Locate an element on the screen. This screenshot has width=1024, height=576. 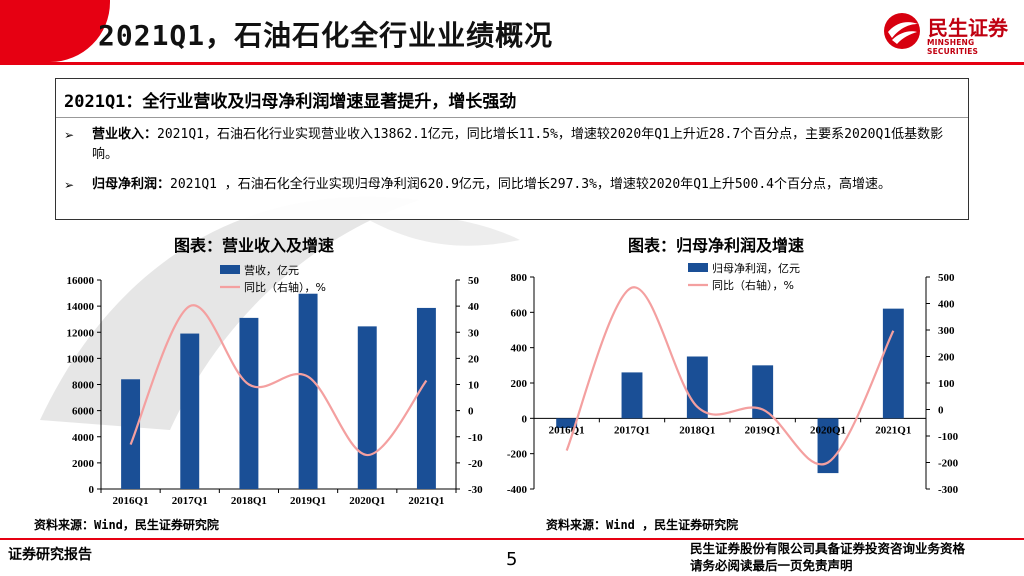
left-tick-label: 600 is located at coordinates (519, 313).